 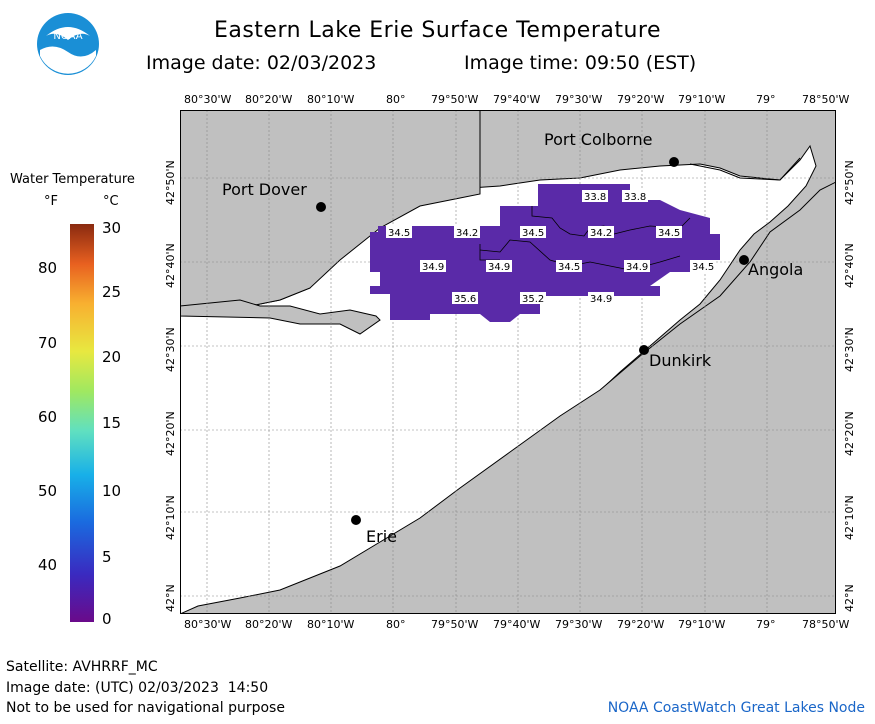 I want to click on c-tick: 0, so click(x=107, y=619).